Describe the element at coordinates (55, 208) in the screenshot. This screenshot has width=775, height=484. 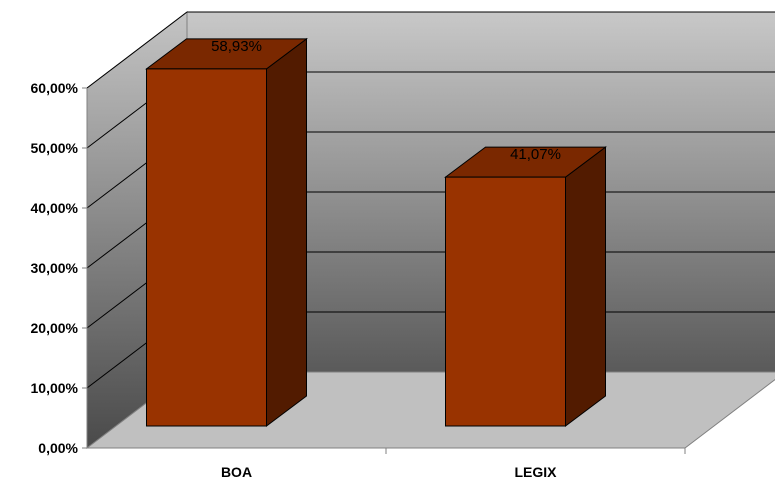
I see `y-tick-label: 40,00%` at that location.